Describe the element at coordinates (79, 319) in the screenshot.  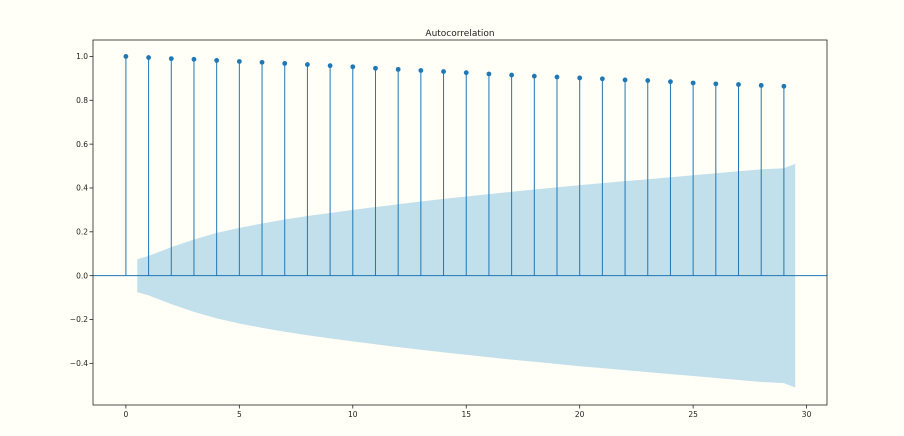
I see `y-tick-label-1: −0.2` at that location.